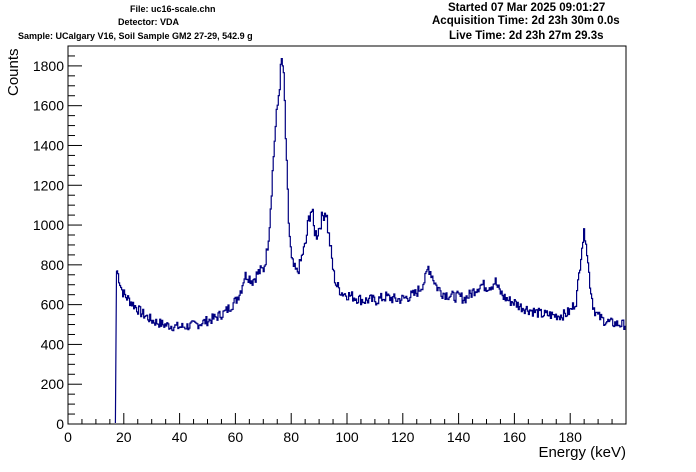 This screenshot has height=472, width=696. What do you see at coordinates (515, 437) in the screenshot?
I see `x-tick-label: 160` at bounding box center [515, 437].